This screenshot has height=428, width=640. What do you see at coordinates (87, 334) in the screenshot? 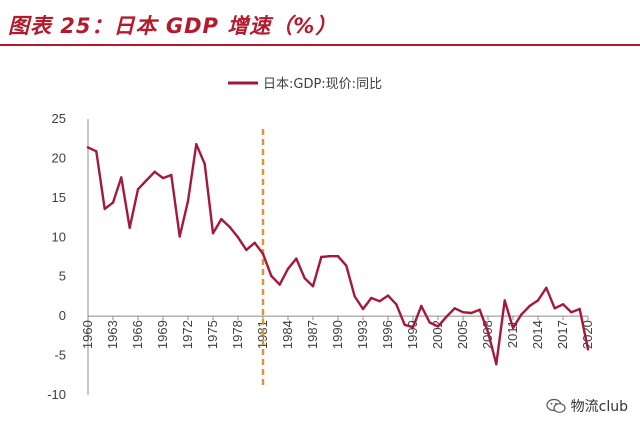
I see `x-tick-label: 1960` at bounding box center [87, 334].